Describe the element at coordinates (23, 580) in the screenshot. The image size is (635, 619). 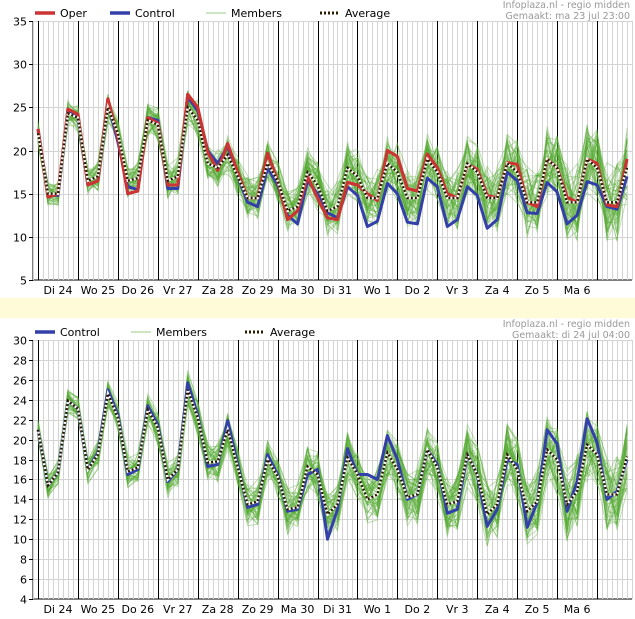
I see `y-tick-label: 6` at that location.